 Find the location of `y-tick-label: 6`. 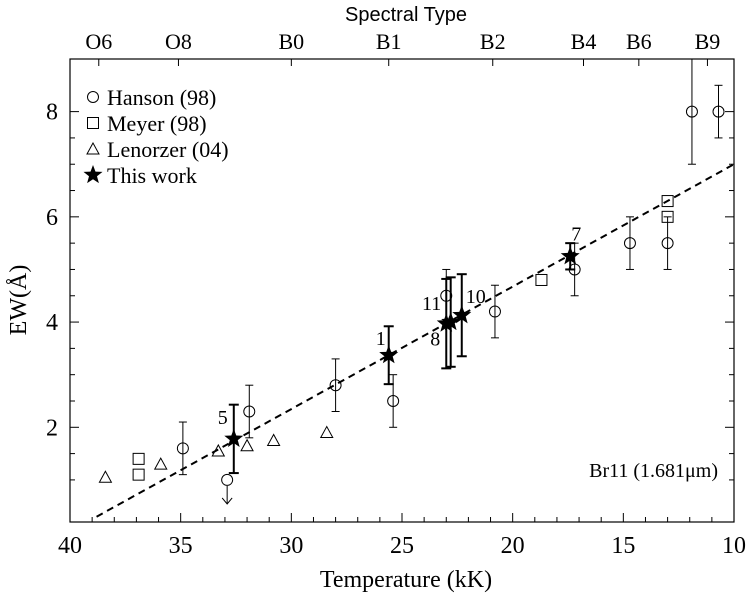

y-tick-label: 6 is located at coordinates (52, 218).